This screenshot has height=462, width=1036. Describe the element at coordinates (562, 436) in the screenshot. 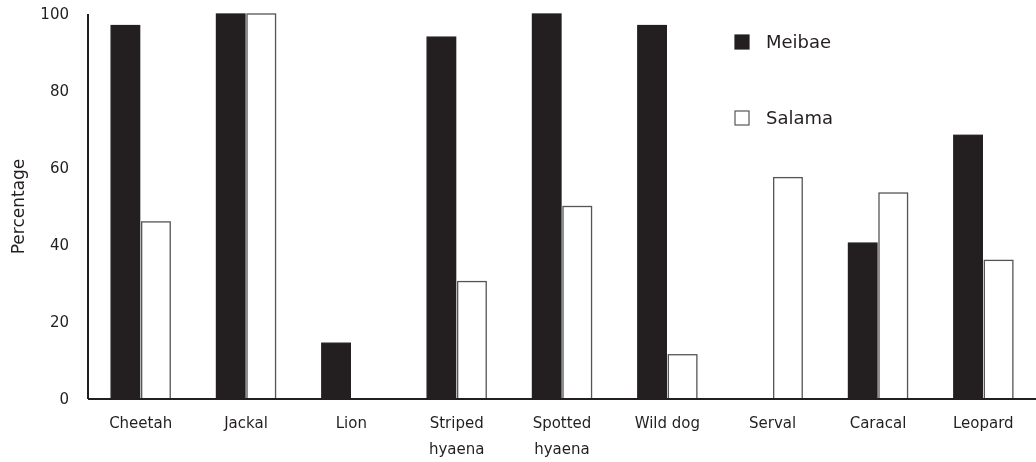

I see `x-tick-label: Spotted hyaena` at that location.